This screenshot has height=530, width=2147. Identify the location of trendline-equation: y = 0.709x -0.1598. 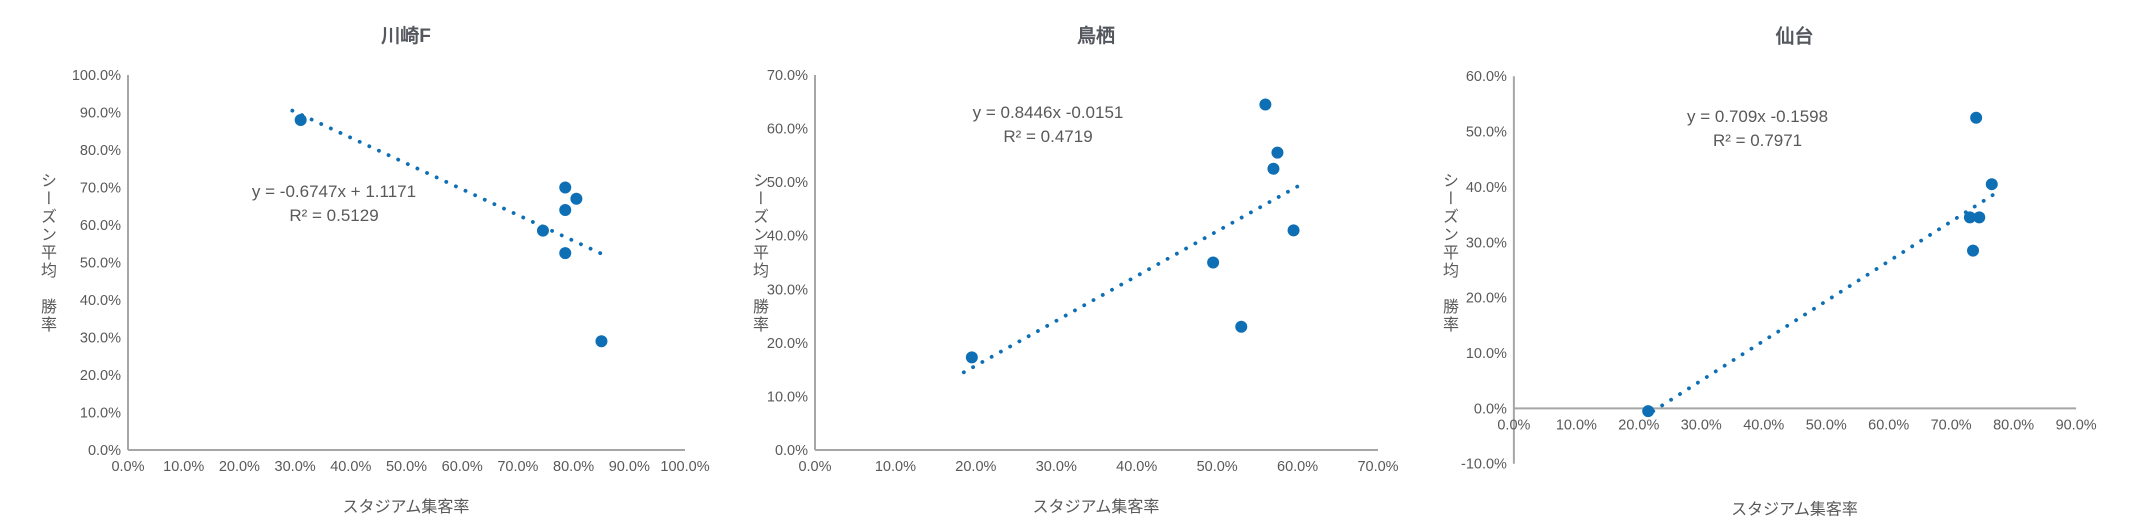
(1757, 116).